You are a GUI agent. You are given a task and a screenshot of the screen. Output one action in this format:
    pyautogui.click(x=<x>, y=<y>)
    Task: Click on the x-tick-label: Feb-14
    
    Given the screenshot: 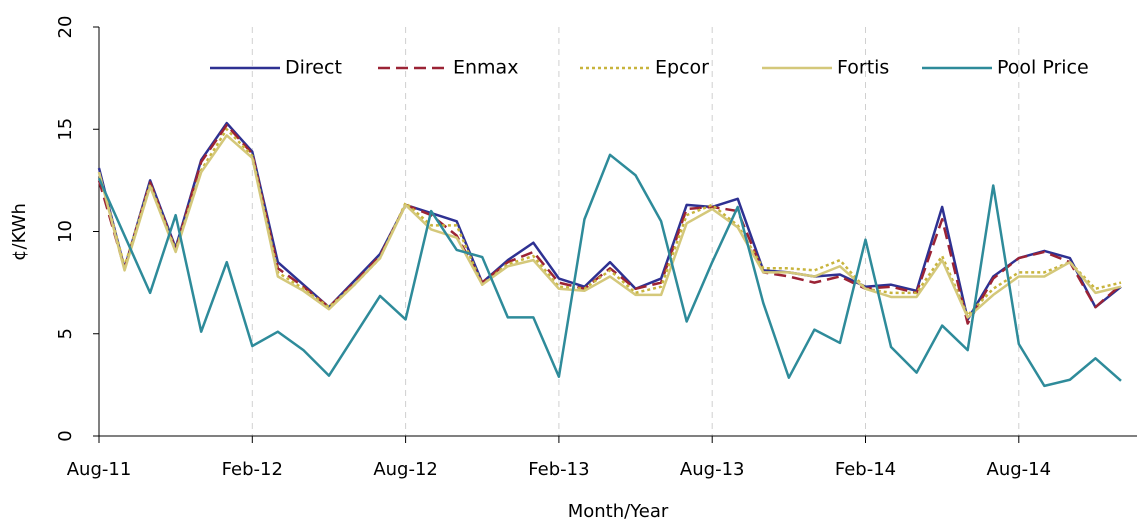 What is the action you would take?
    pyautogui.click(x=865, y=469)
    